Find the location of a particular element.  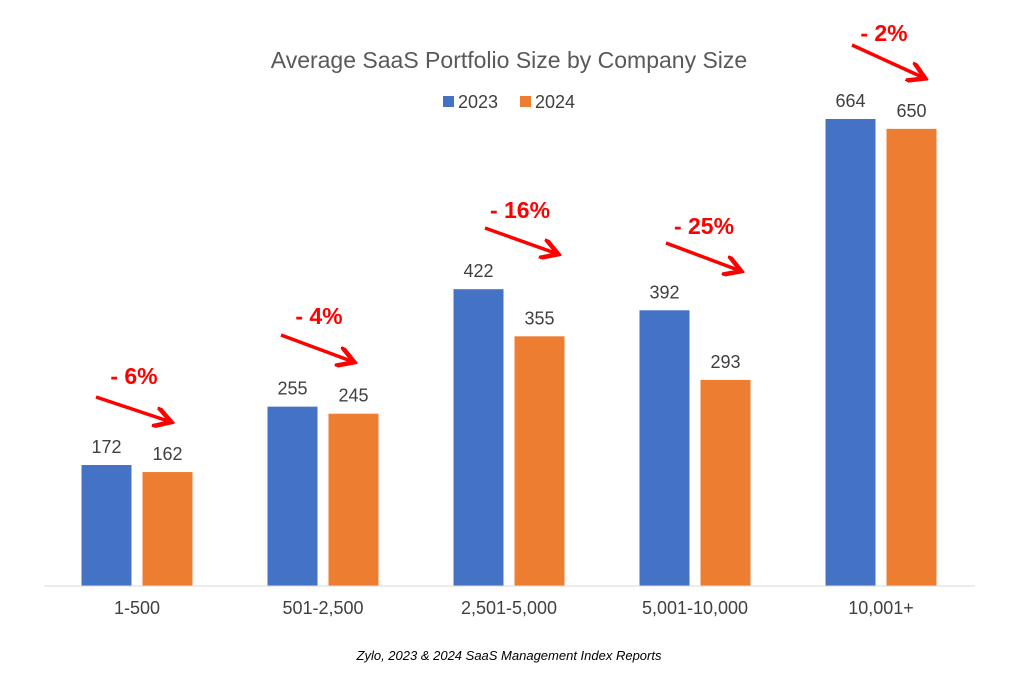

bar-2023-5,001-10,000 is located at coordinates (664, 448).